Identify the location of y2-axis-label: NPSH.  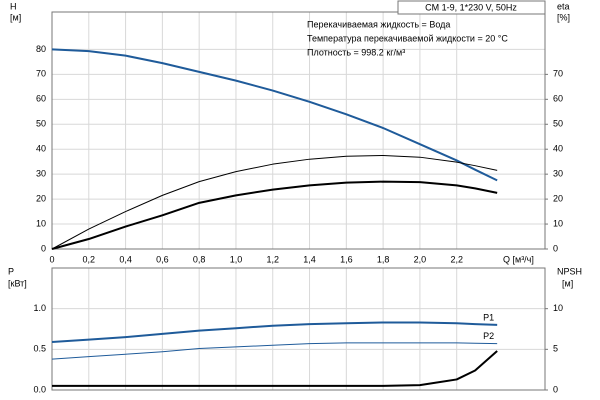
(569, 271).